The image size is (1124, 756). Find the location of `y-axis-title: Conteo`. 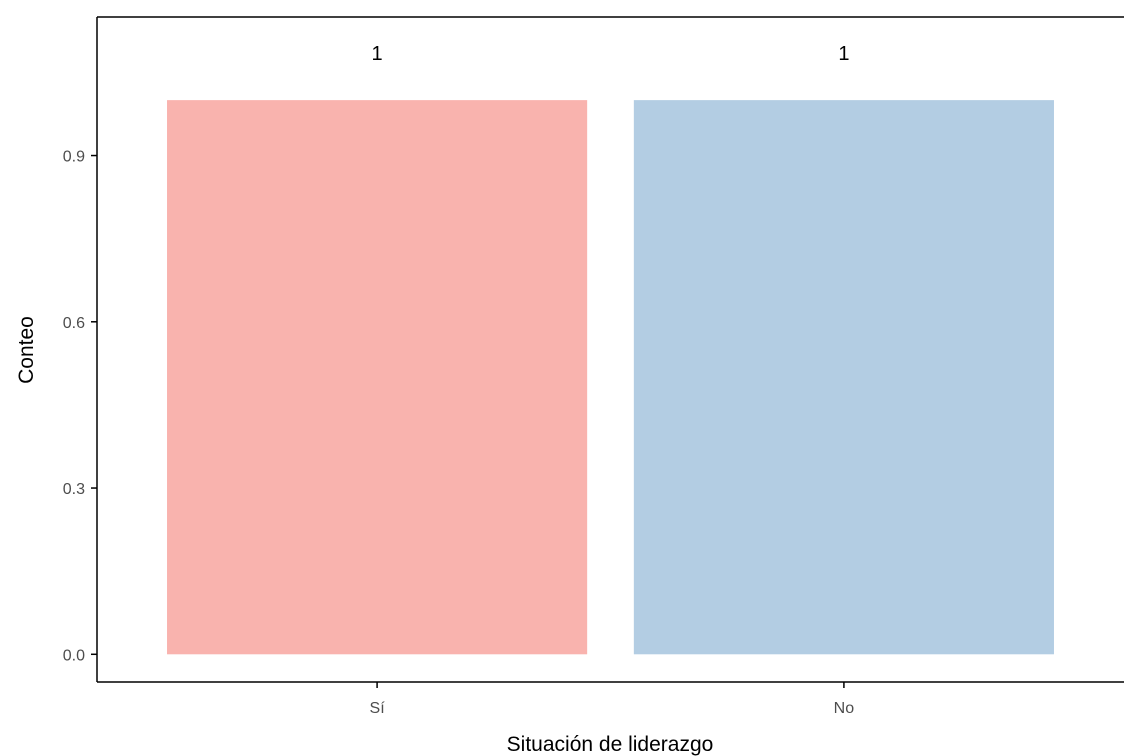

y-axis-title: Conteo is located at coordinates (26, 350).